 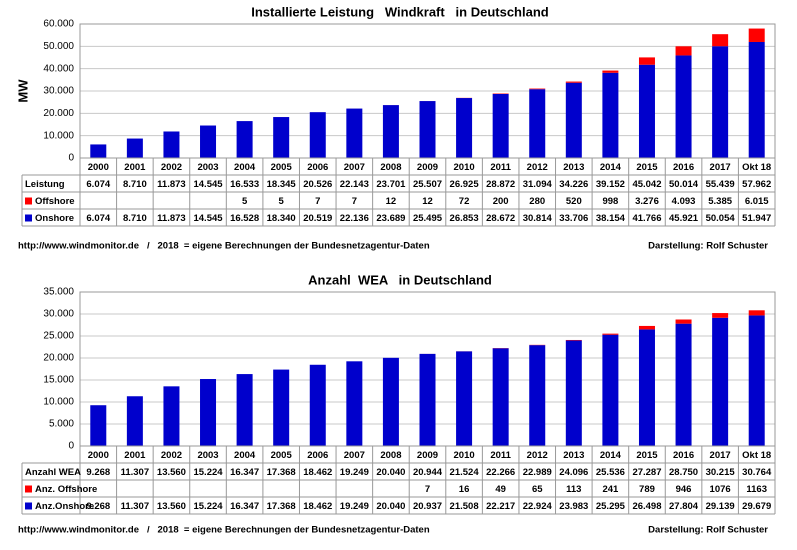 What do you see at coordinates (171, 184) in the screenshot?
I see `table-total: 11.873` at bounding box center [171, 184].